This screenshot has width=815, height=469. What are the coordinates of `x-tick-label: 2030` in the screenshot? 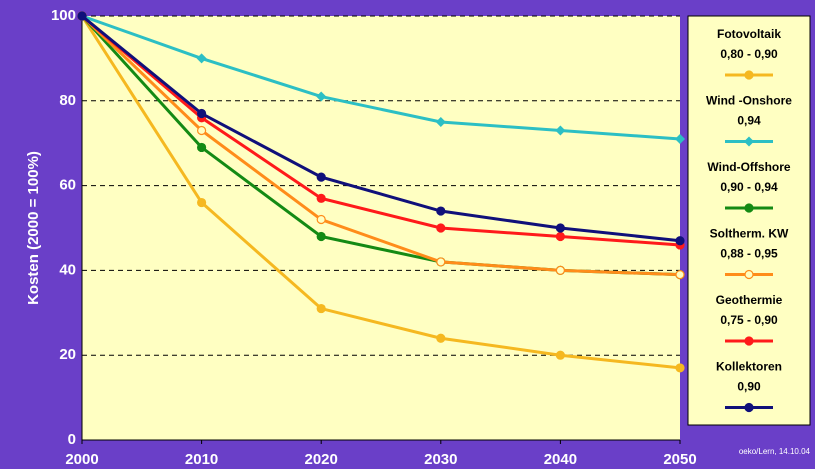 It's located at (440, 459).